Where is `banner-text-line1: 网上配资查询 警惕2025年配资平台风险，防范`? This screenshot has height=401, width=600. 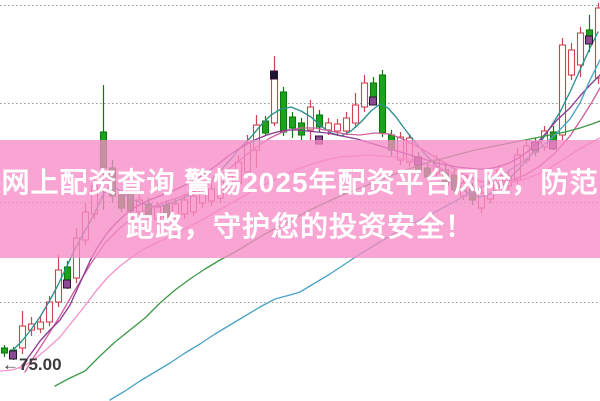
banner-text-line1: 网上配资查询 警惕2025年配资平台风险，防范 is located at coordinates (300, 182).